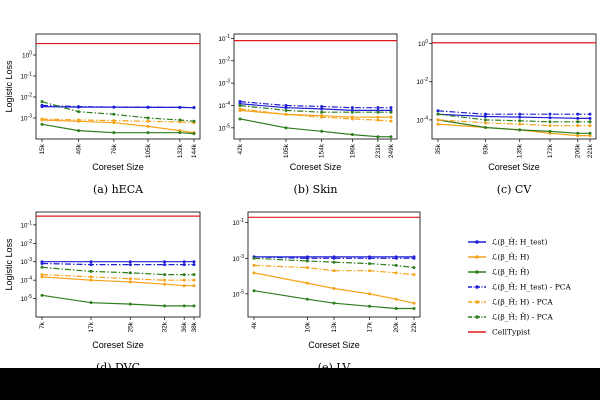  Describe the element at coordinates (9, 86) in the screenshot. I see `y-axis-label: Logistic Loss` at that location.